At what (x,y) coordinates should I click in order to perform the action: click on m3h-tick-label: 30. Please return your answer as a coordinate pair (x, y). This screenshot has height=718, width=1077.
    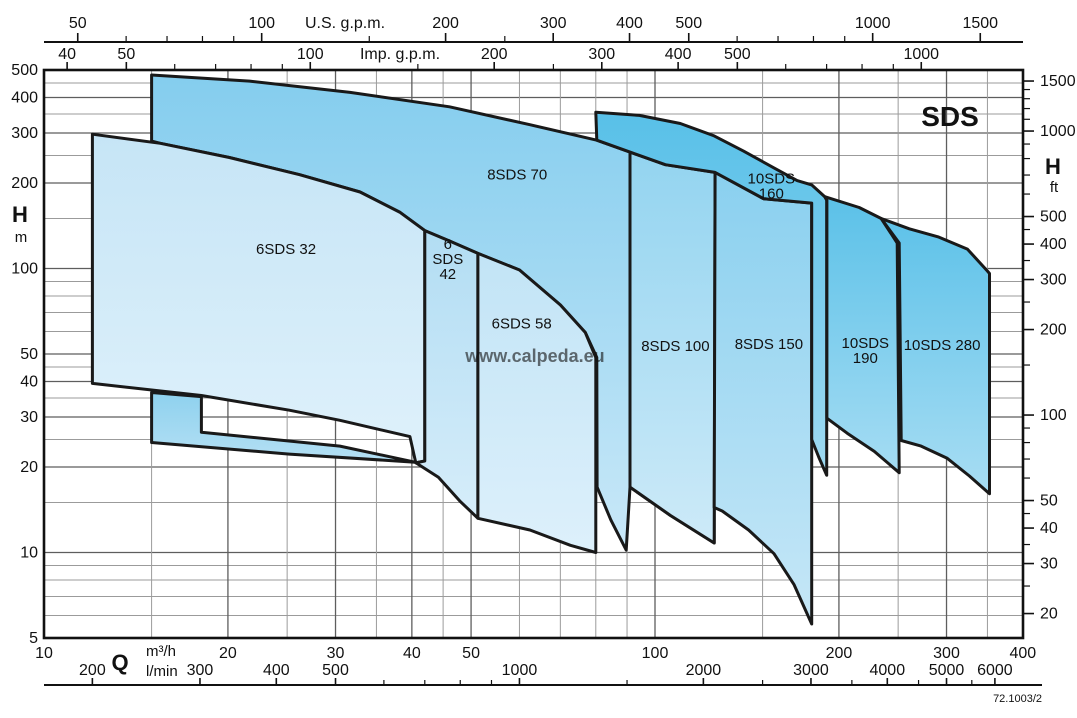
    Looking at the image, I should click on (336, 653).